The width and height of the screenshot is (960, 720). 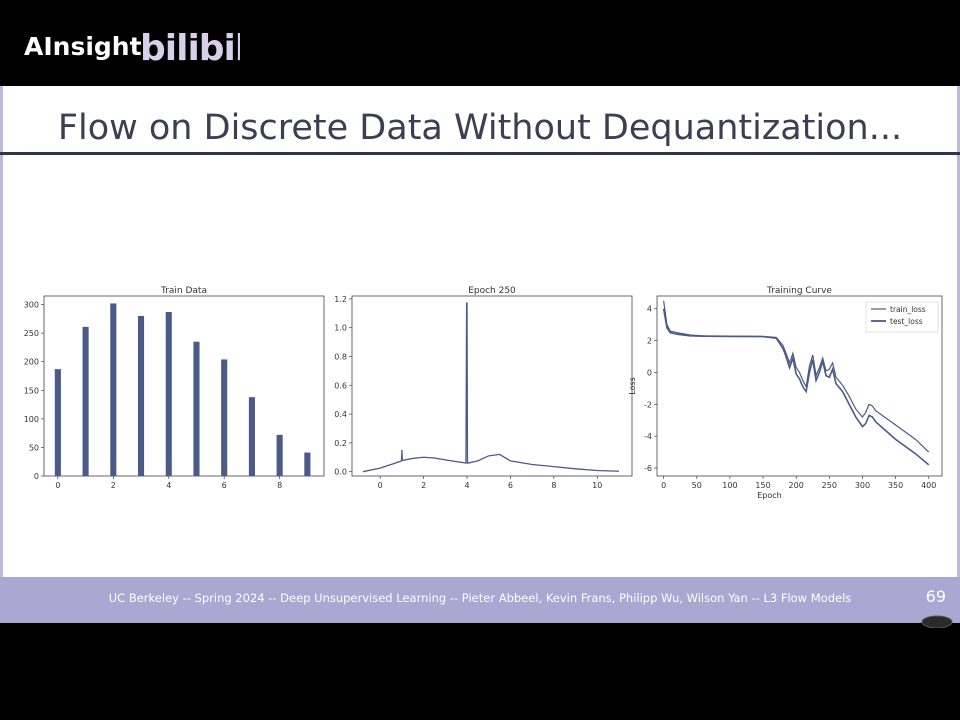 What do you see at coordinates (340, 385) in the screenshot?
I see `y-tick-label: 0.6` at bounding box center [340, 385].